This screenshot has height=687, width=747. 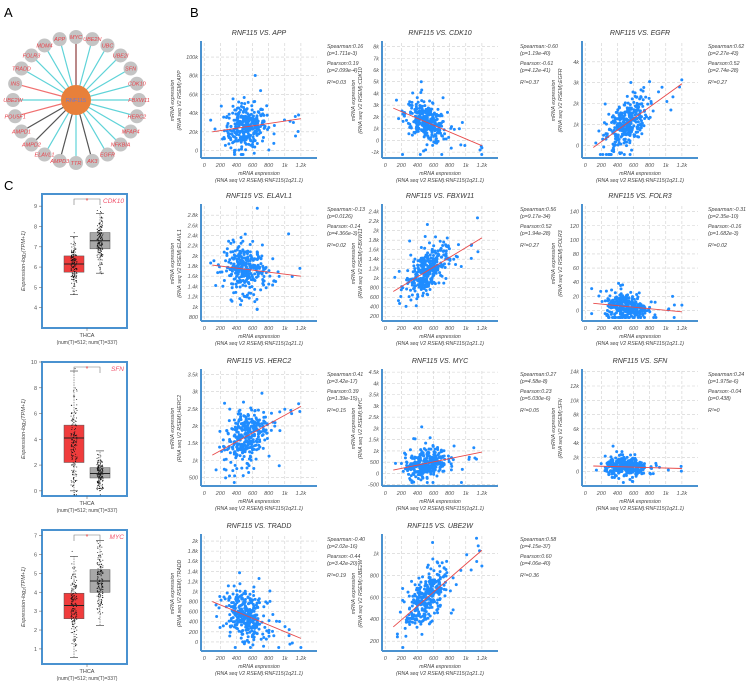 I want to click on regression-line, so click(x=637, y=307).